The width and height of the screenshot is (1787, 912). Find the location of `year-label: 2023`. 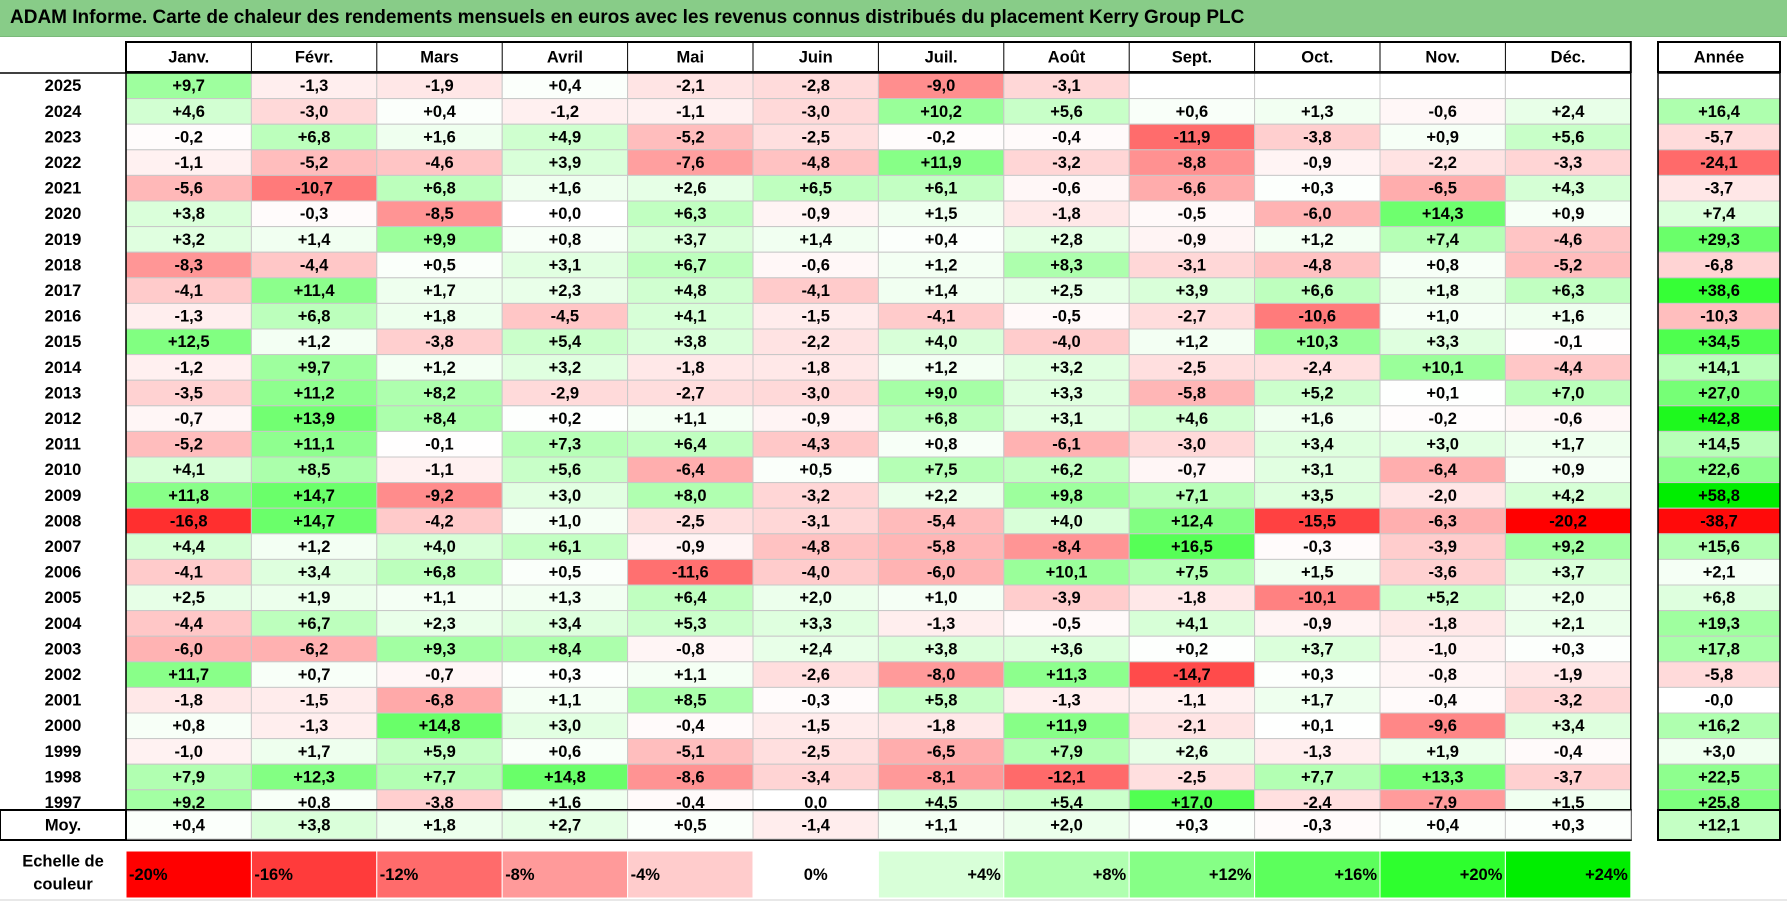

year-label: 2023 is located at coordinates (63, 137).